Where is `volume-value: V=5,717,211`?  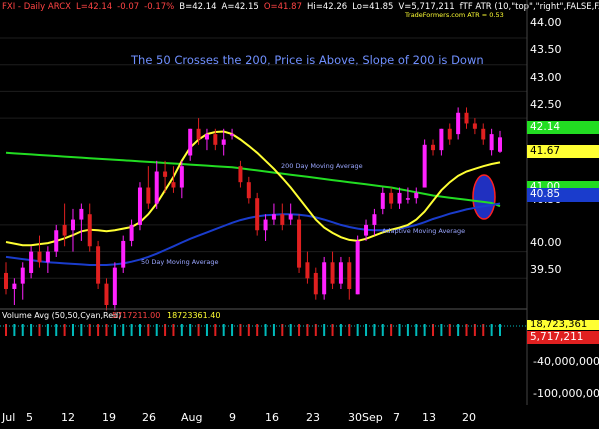 volume-value: V=5,717,211 is located at coordinates (426, 7).